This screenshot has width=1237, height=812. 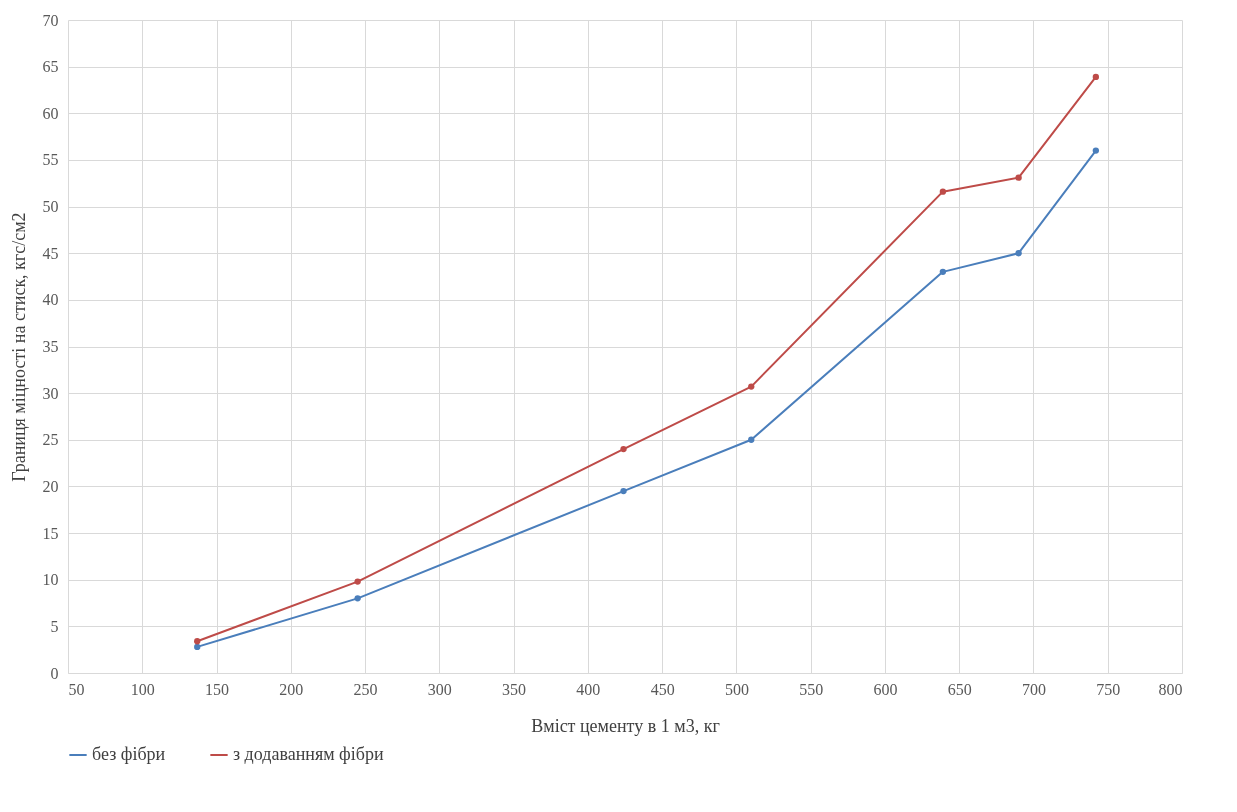 What do you see at coordinates (50, 67) in the screenshot?
I see `y-tick-label: 65` at bounding box center [50, 67].